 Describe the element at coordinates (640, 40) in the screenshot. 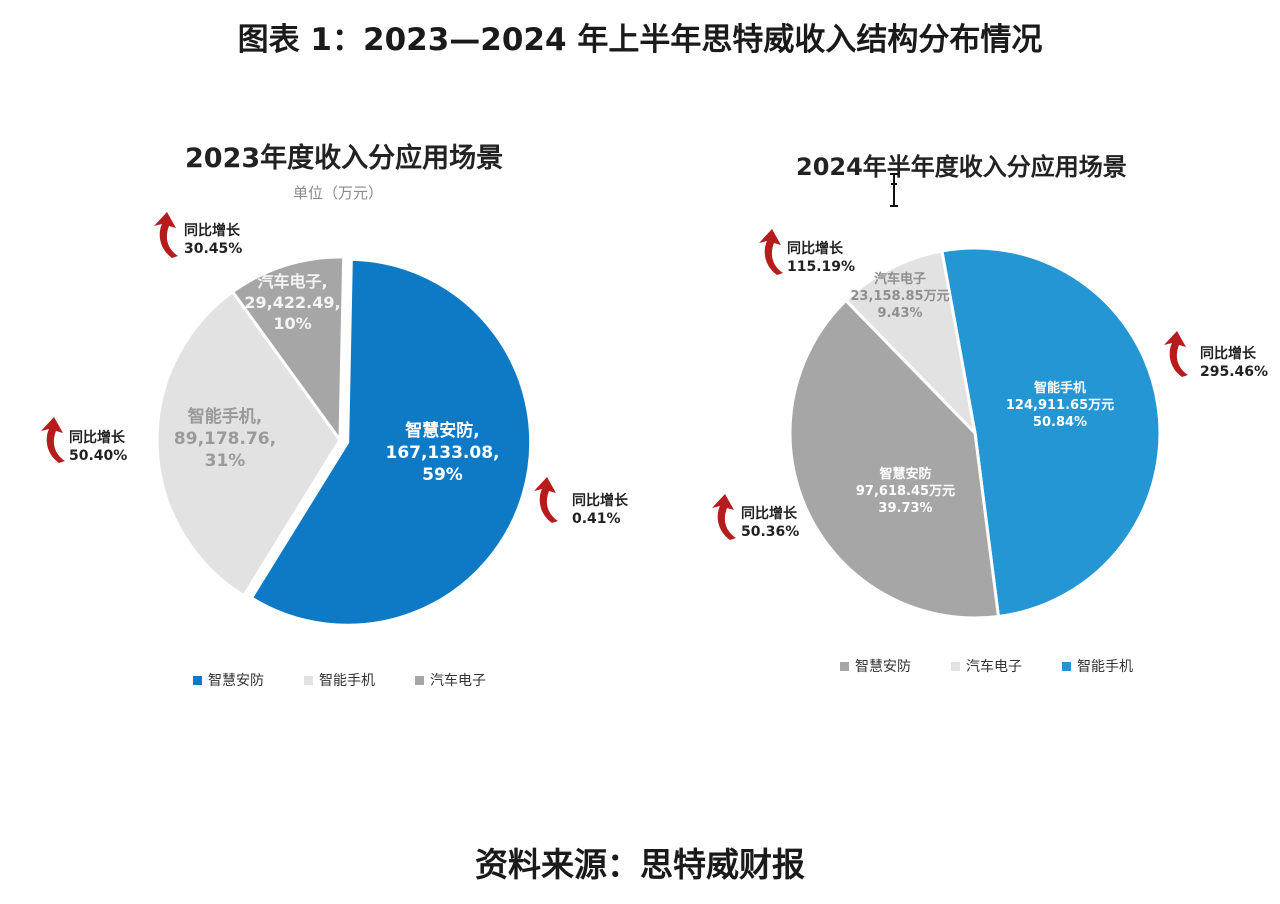

I see `figure-title: 图表 1：2023—2024 年上半年思特威收入结构分布情况` at that location.